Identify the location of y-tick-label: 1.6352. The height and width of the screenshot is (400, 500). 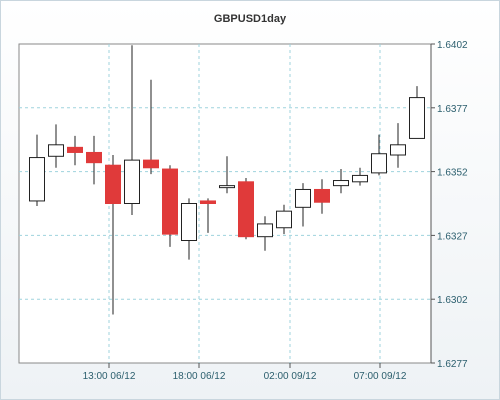
(452, 173).